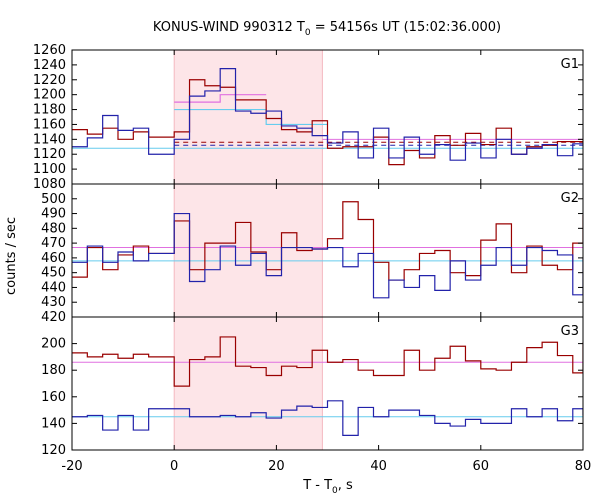 This screenshot has height=500, width=600. What do you see at coordinates (570, 198) in the screenshot?
I see `panel-label: G2` at bounding box center [570, 198].